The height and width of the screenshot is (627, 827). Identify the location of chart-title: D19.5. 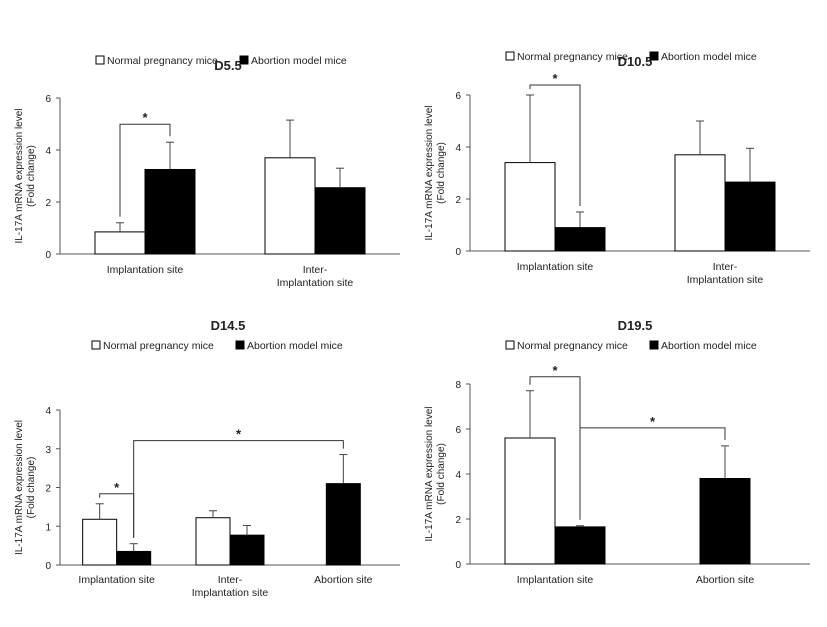
(635, 325).